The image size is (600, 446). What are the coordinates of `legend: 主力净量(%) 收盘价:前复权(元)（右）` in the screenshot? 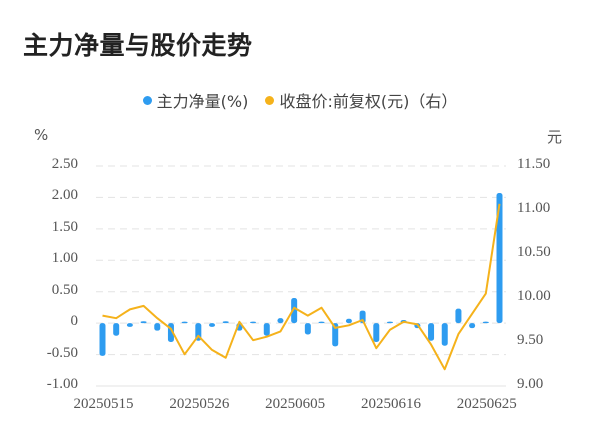 It's located at (300, 100).